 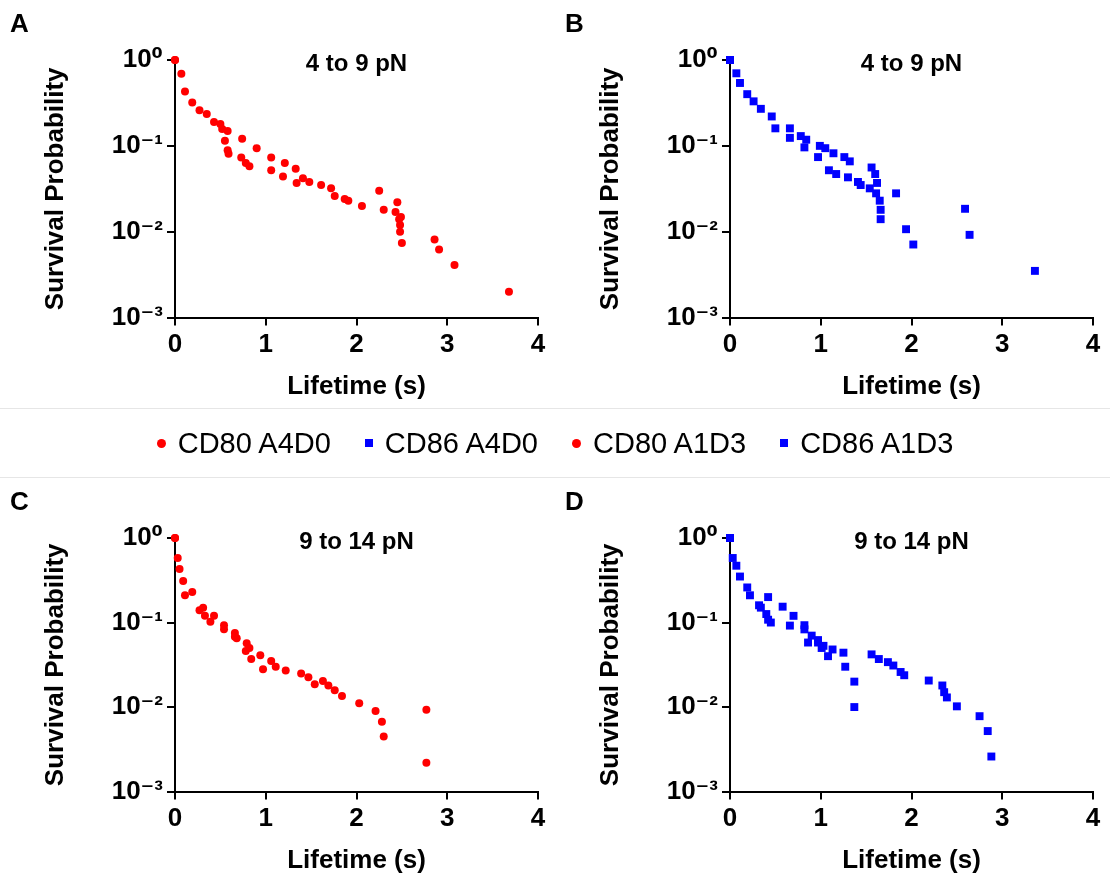 I want to click on text: A, so click(x=19, y=23).